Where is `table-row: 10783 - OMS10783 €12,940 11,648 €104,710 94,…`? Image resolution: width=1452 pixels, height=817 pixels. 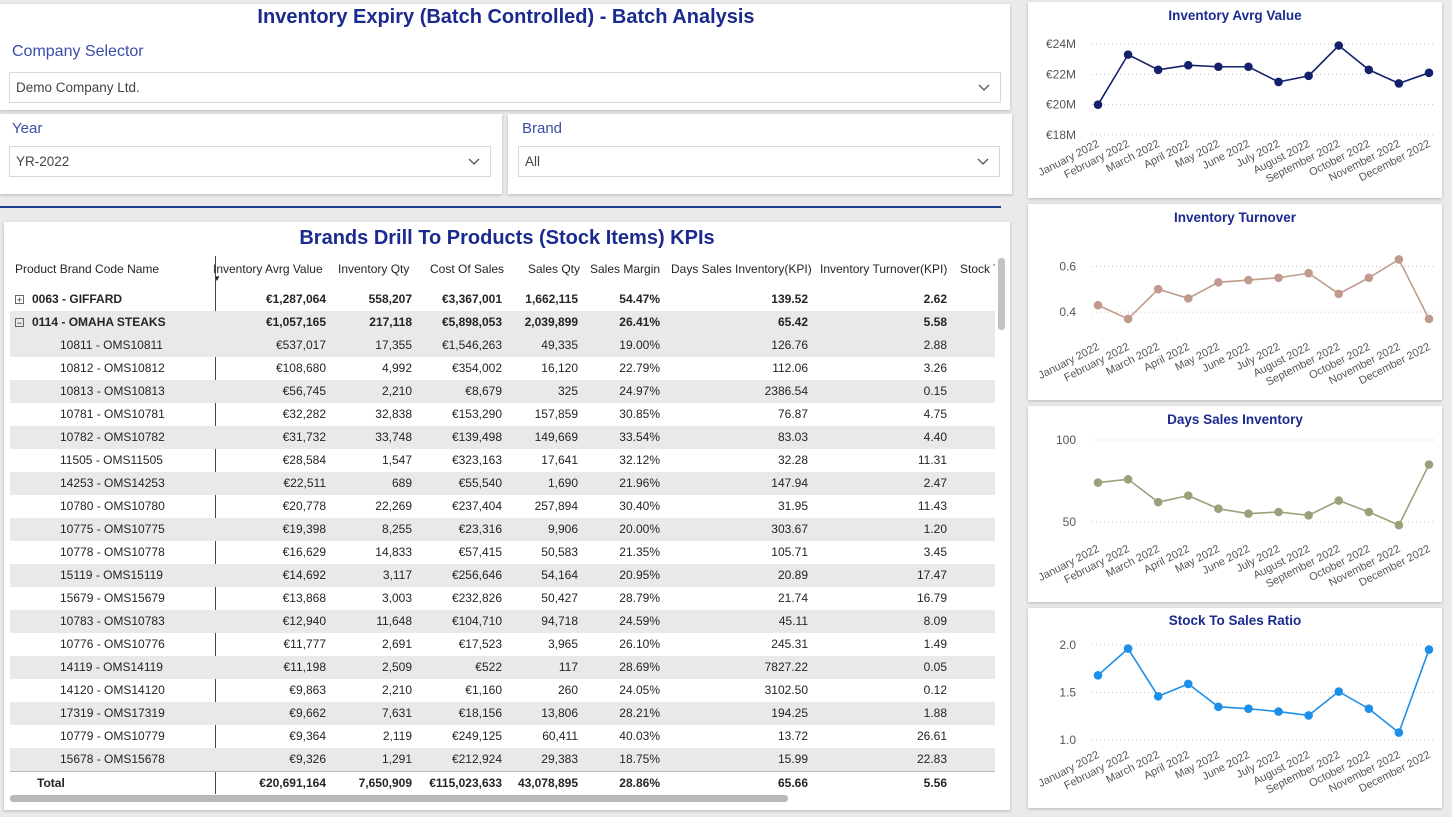 table-row: 10783 - OMS10783 €12,940 11,648 €104,710 94,… is located at coordinates (502, 621).